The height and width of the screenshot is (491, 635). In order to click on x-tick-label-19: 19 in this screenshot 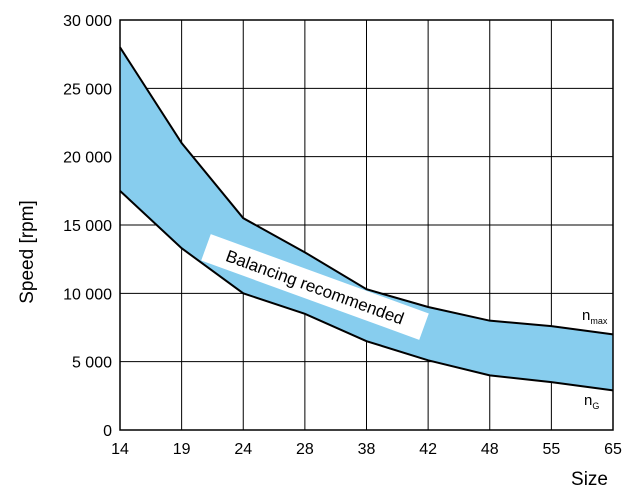, I will do `click(182, 449)`.